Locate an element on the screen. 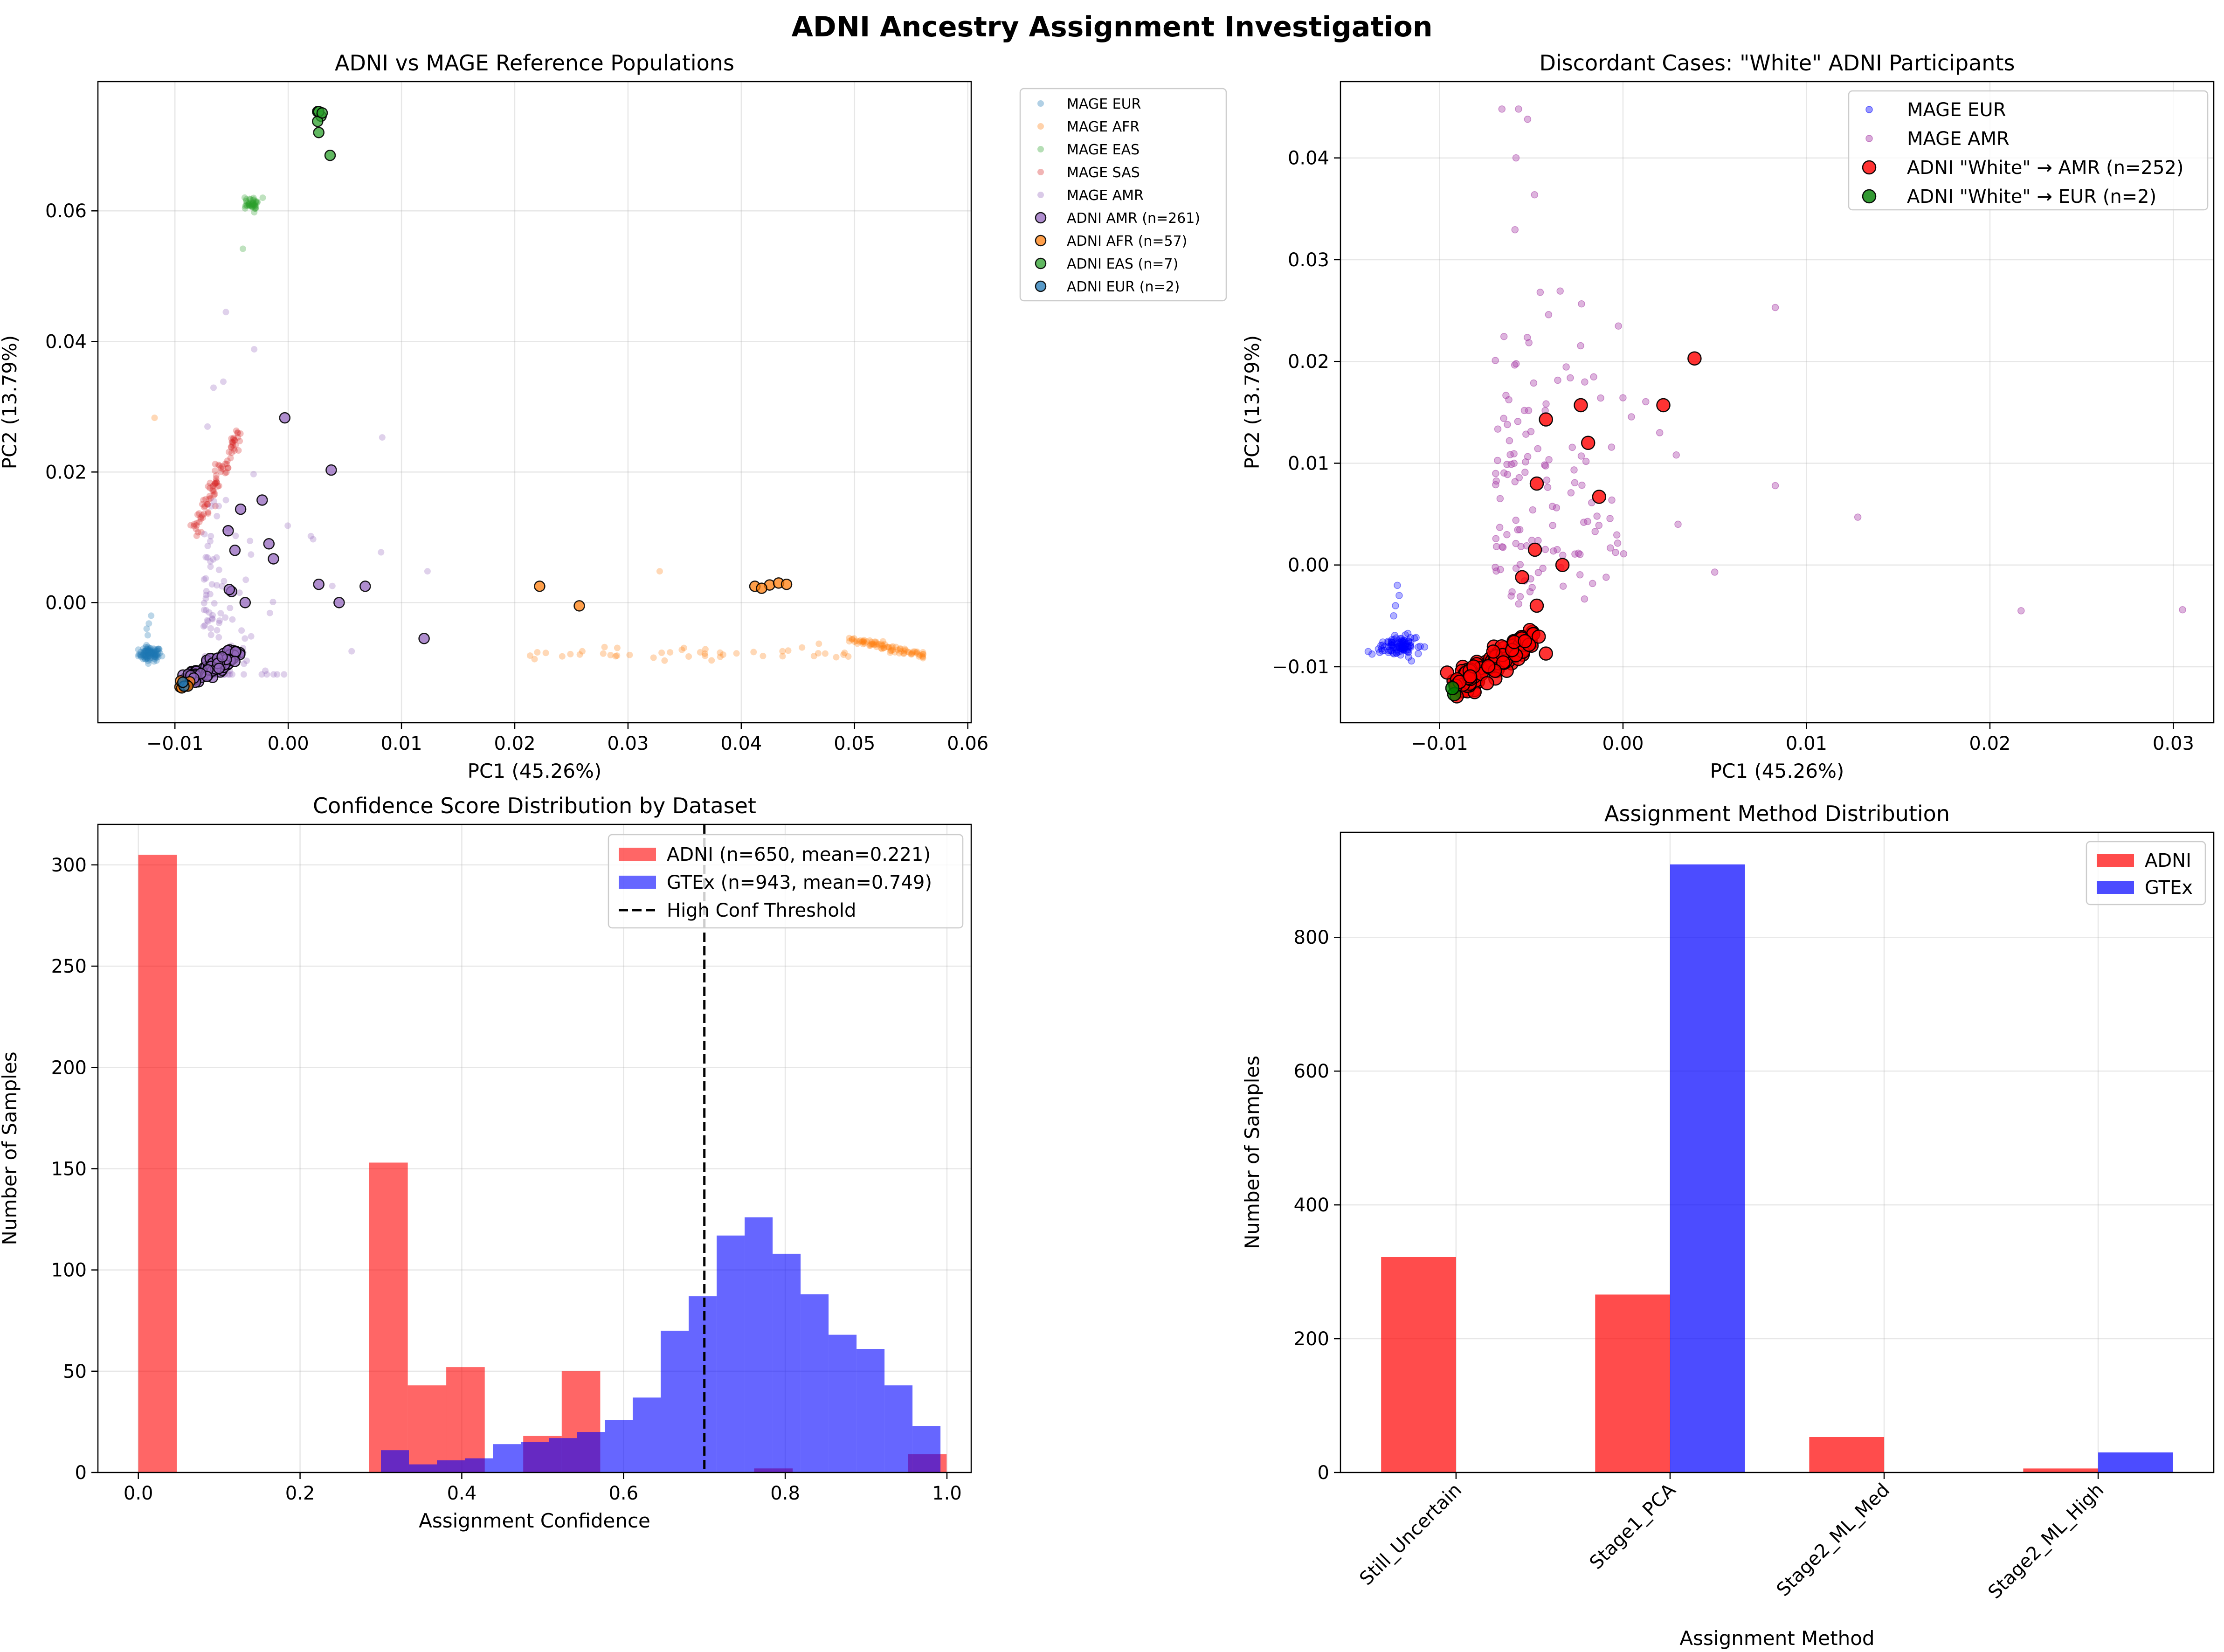 The width and height of the screenshot is (2224, 1652). y-tick-label: 0.01 is located at coordinates (1309, 463).